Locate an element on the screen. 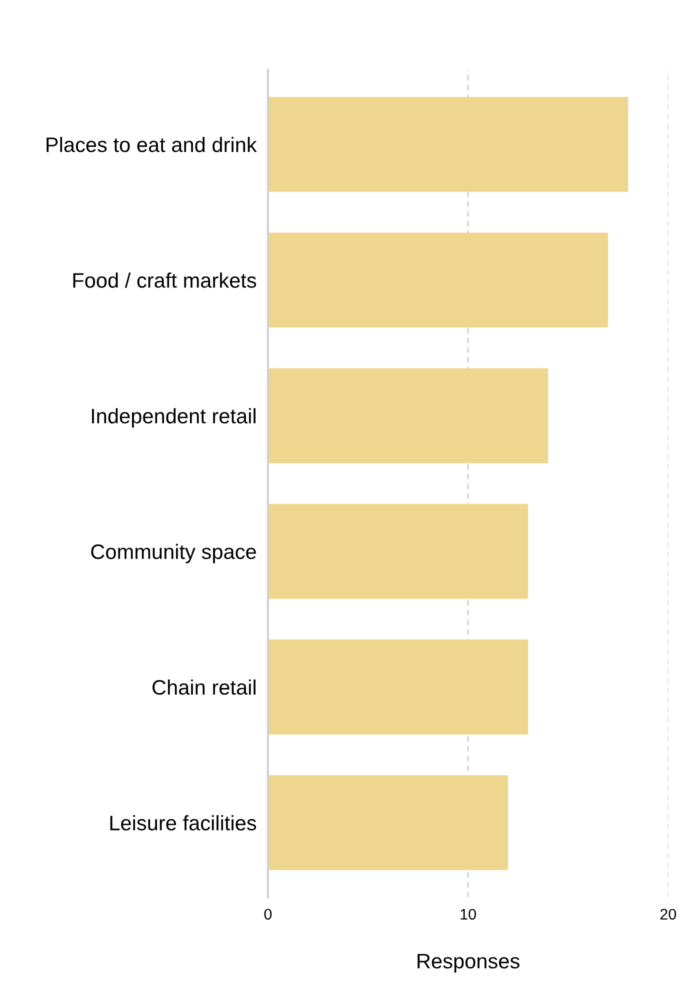 This screenshot has height=997, width=696. x-axis-title: Responses is located at coordinates (469, 963).